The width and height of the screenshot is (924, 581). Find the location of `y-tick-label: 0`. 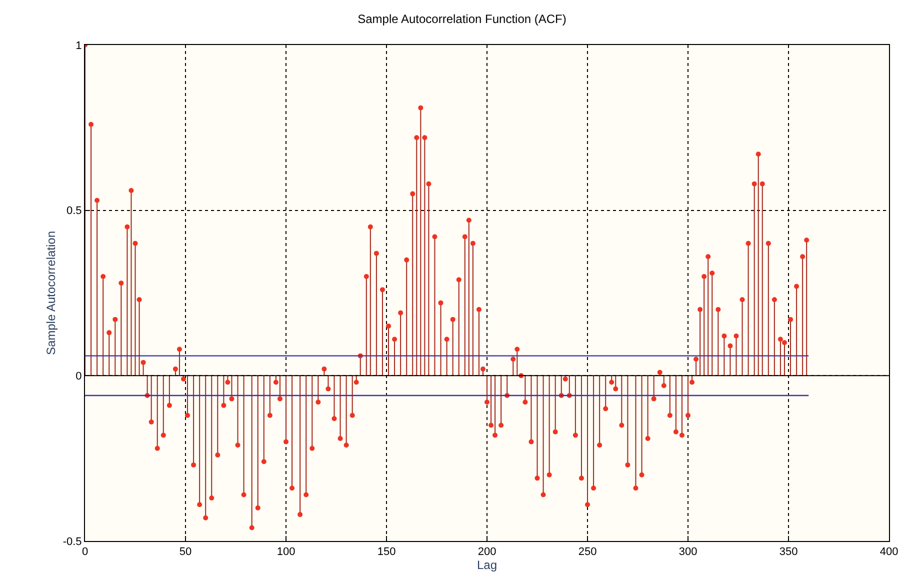

y-tick-label: 0 is located at coordinates (79, 376).